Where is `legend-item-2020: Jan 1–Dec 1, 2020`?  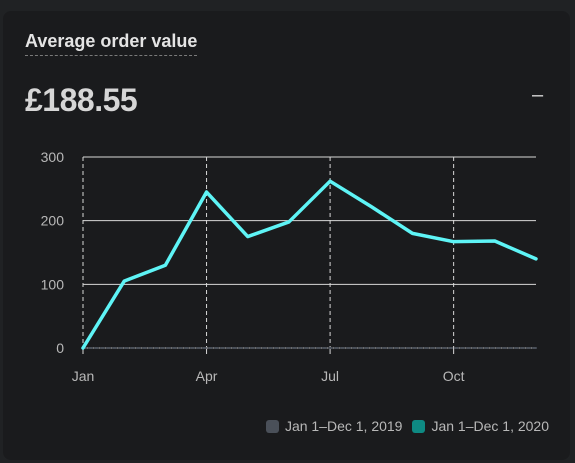
legend-item-2020: Jan 1–Dec 1, 2020 is located at coordinates (480, 426).